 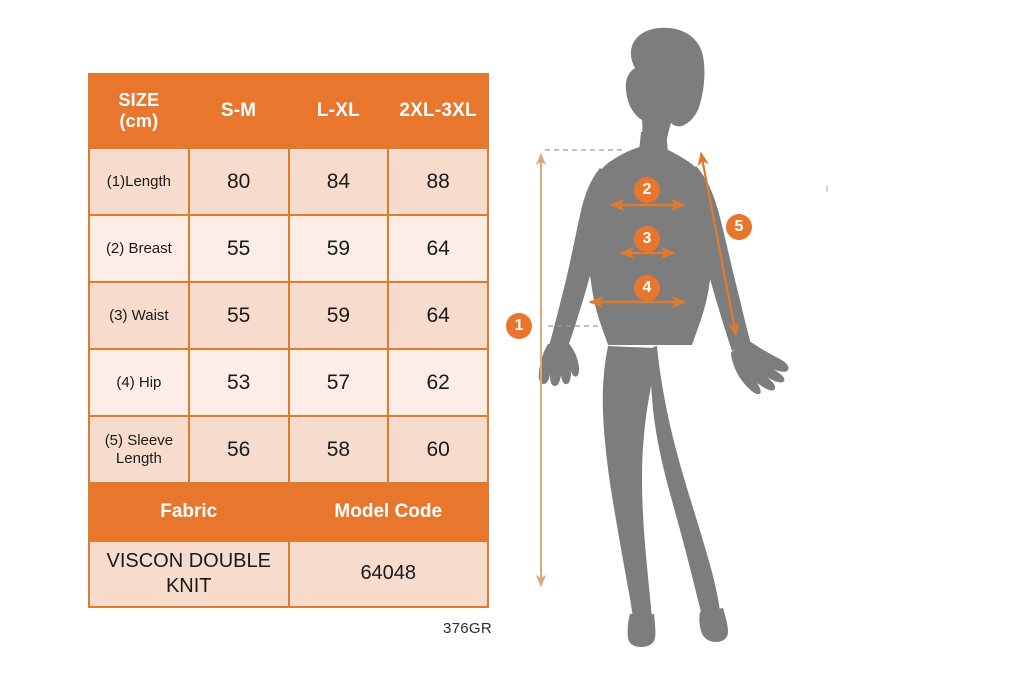 What do you see at coordinates (739, 227) in the screenshot?
I see `measure-badge-sleeve-length: 5` at bounding box center [739, 227].